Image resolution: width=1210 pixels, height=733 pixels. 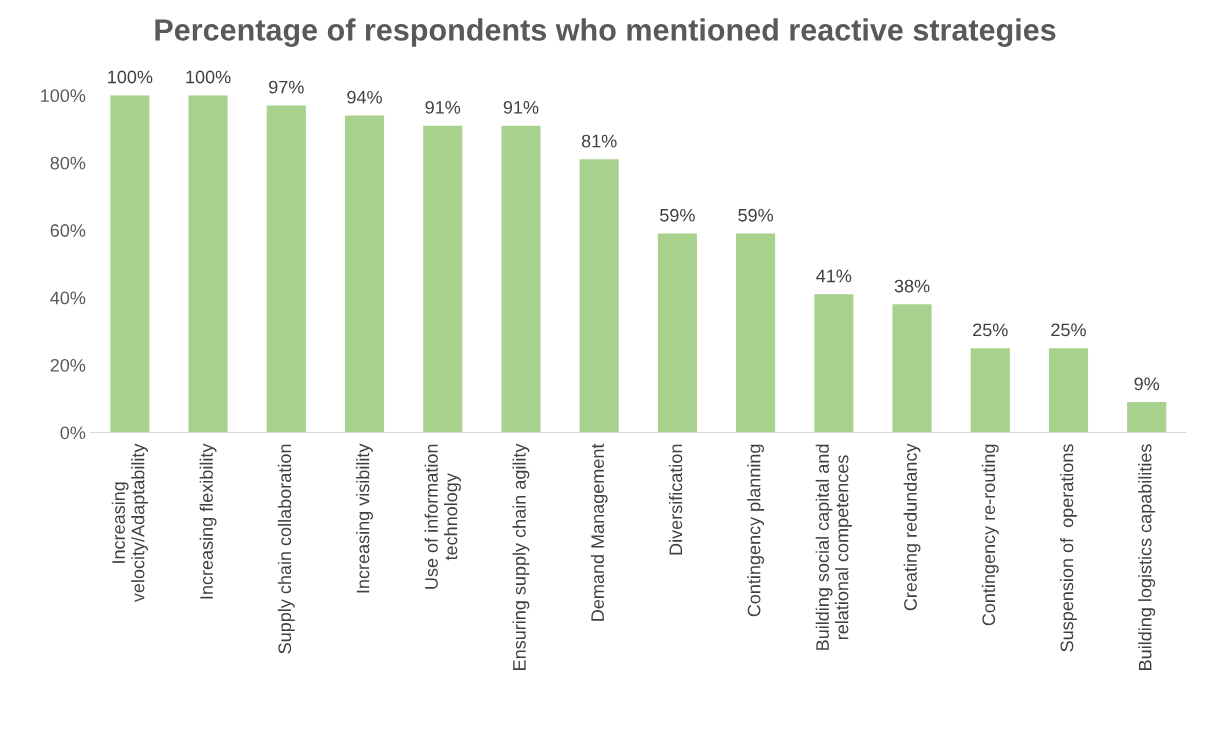 I want to click on x-tick-label: Increasing velocity/Adaptability, so click(x=129, y=523).